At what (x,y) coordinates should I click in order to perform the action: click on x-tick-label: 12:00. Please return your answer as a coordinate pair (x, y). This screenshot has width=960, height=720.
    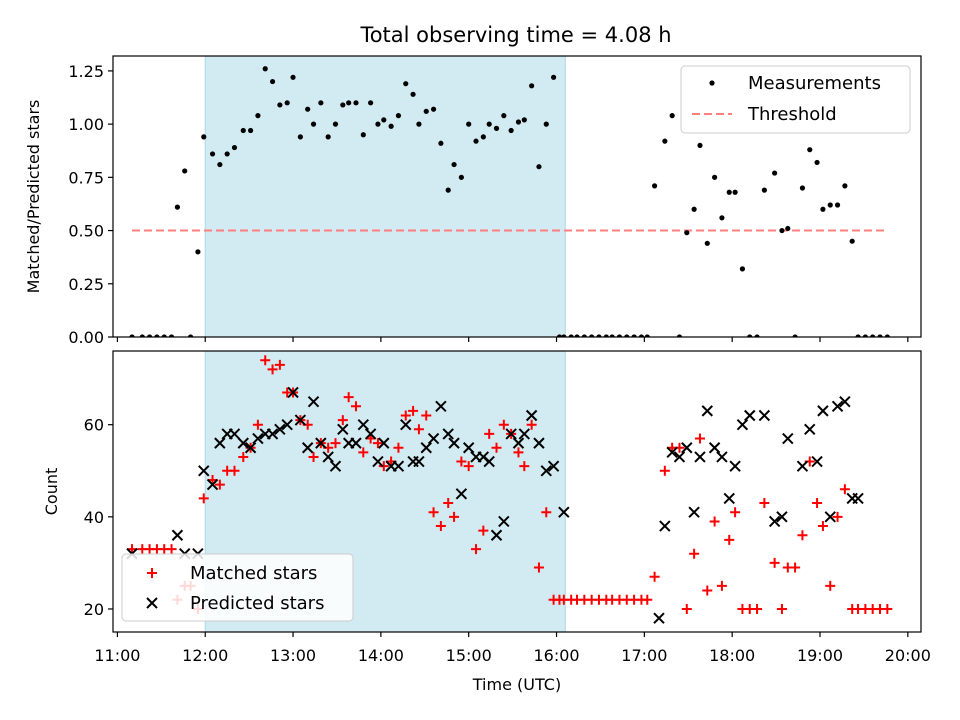
    Looking at the image, I should click on (205, 655).